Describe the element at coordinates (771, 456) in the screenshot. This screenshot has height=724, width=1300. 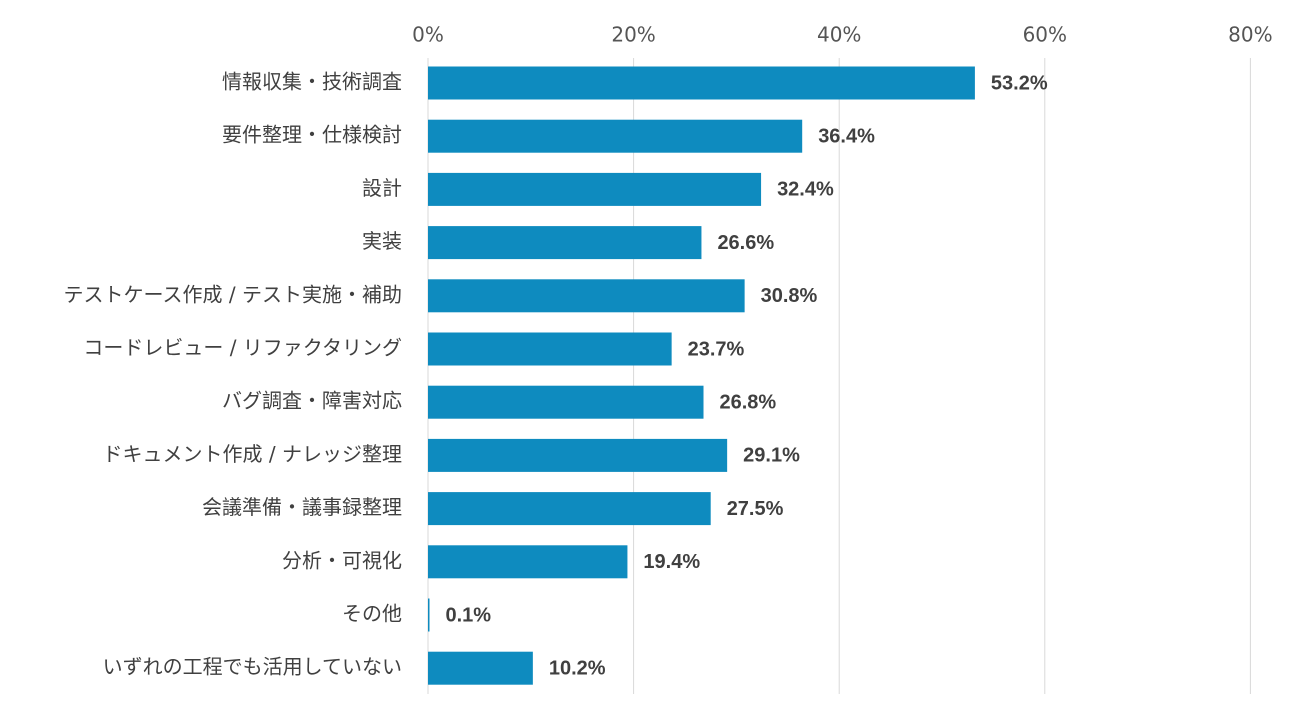
I see `data-label: 29.1%` at that location.